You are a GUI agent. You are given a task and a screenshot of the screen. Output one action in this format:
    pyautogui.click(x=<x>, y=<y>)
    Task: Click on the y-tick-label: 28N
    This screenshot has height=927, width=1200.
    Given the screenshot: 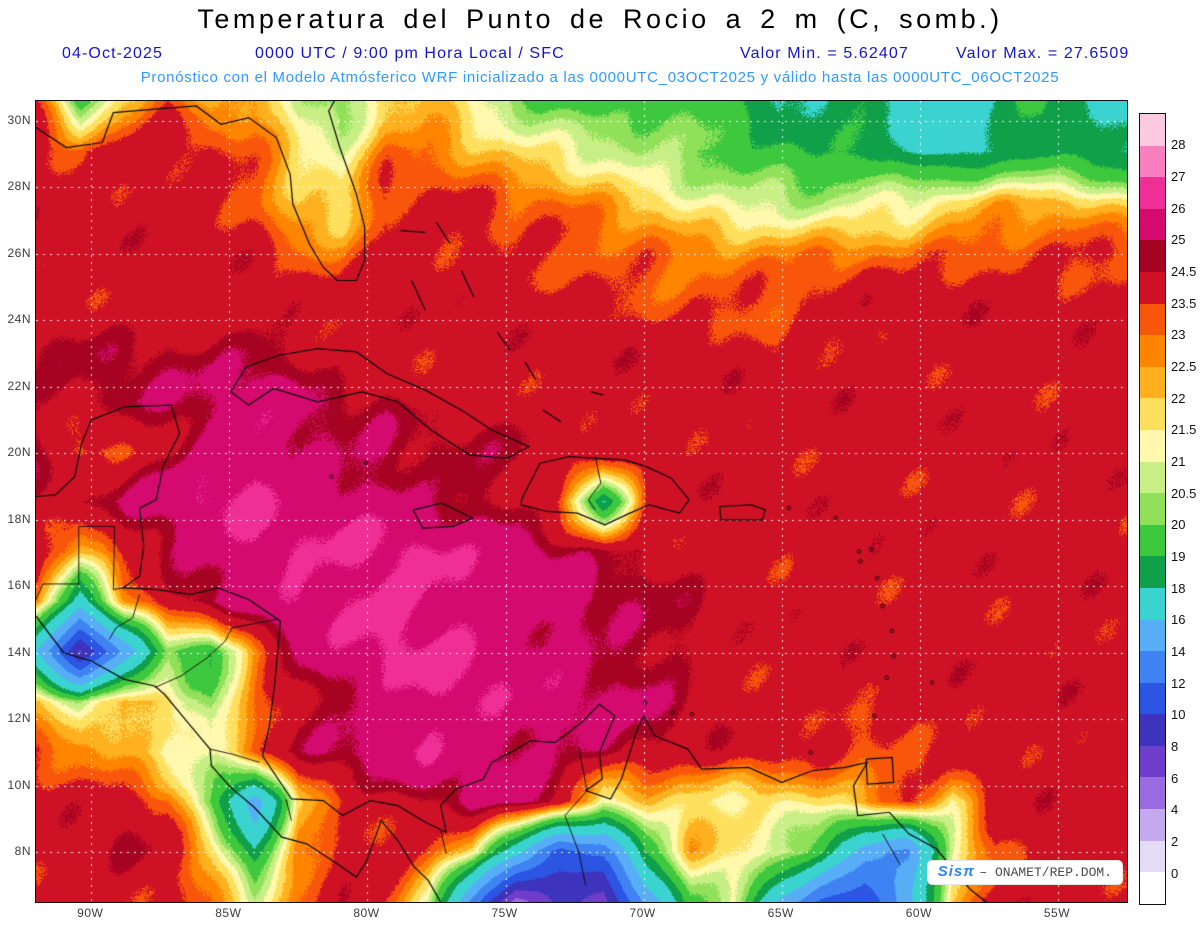 What is the action you would take?
    pyautogui.click(x=19, y=186)
    